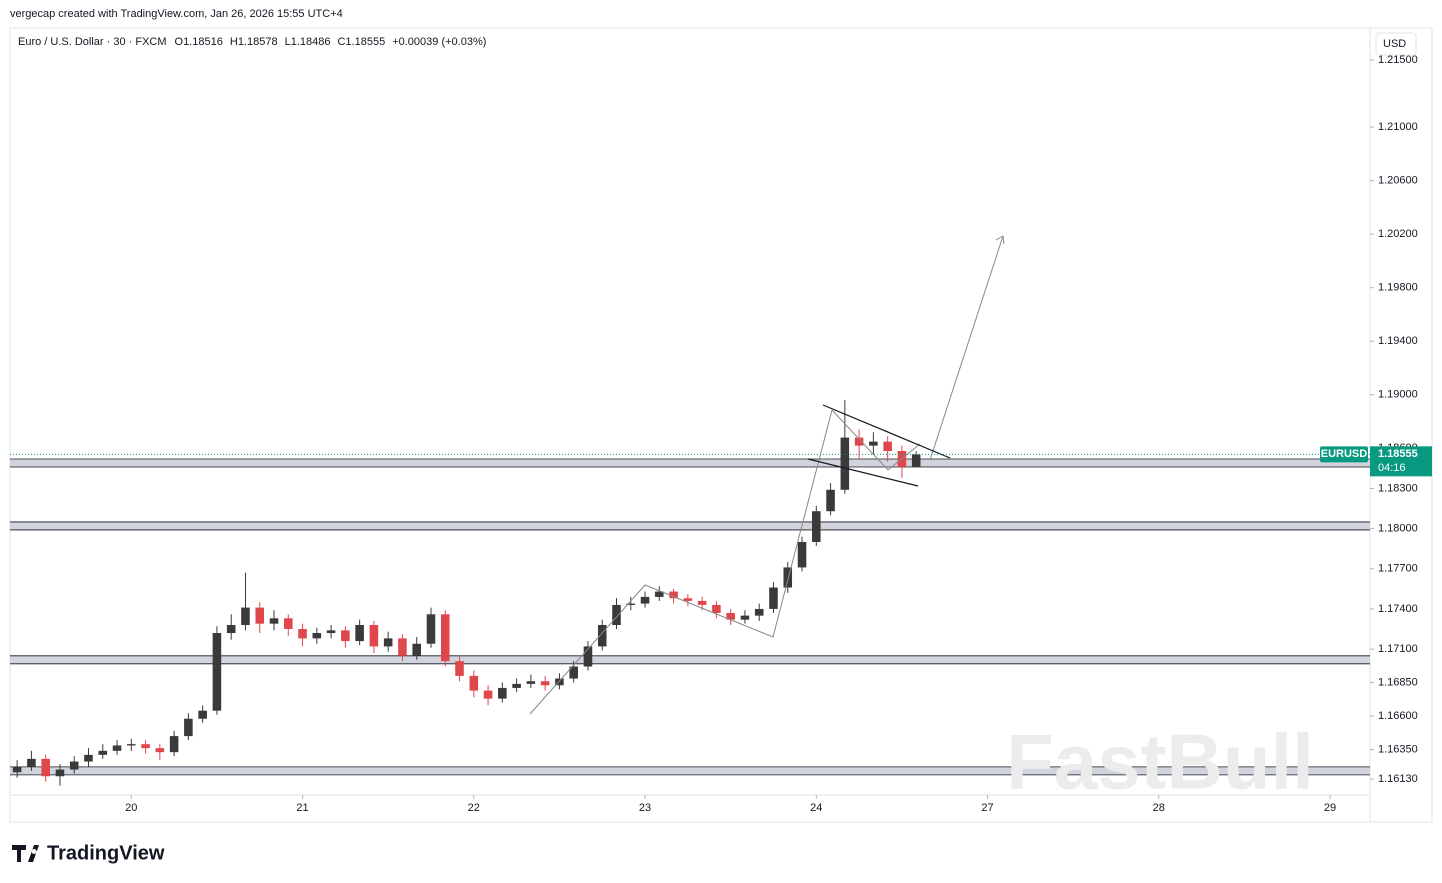 The height and width of the screenshot is (883, 1442). What do you see at coordinates (1160, 762) in the screenshot?
I see `watermark: FastBull` at bounding box center [1160, 762].